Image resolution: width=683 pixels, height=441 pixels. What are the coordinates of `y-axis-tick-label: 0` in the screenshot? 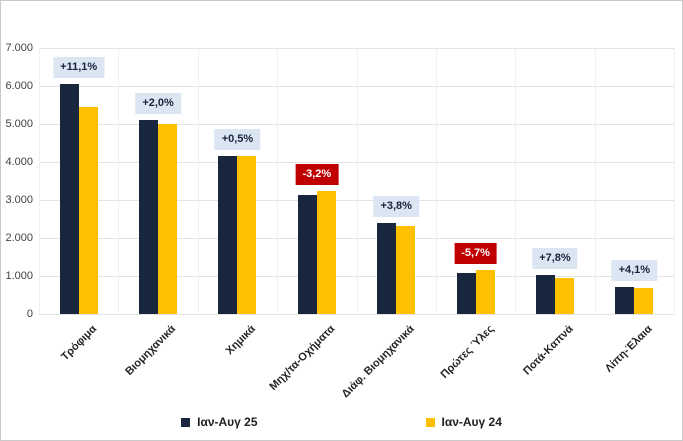 It's located at (29, 314).